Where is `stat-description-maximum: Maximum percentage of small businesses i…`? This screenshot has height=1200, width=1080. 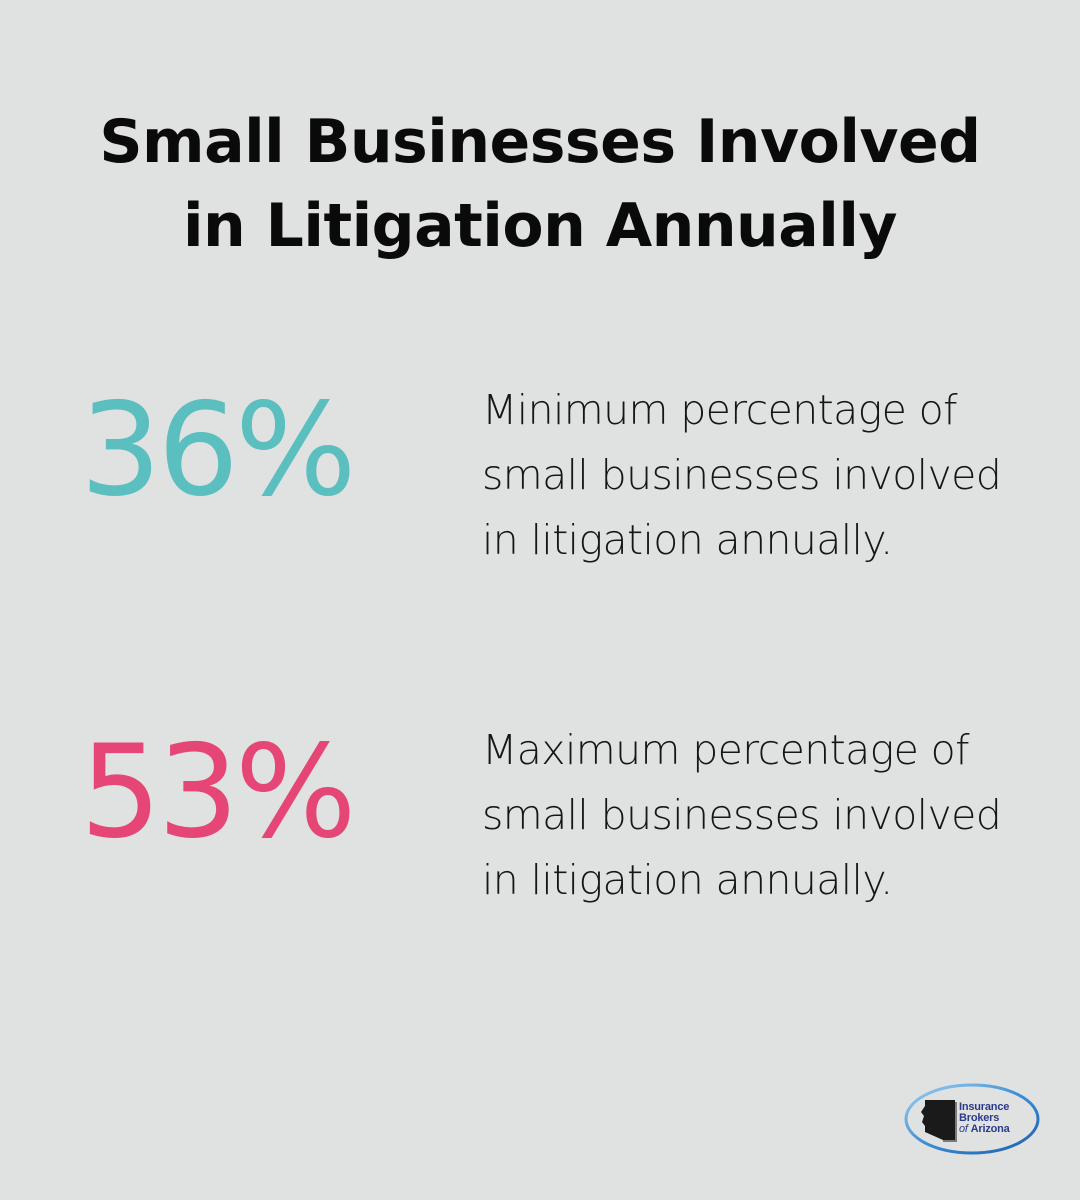
stat-description-maximum: Maximum percentage of small businesses i… is located at coordinates (742, 815).